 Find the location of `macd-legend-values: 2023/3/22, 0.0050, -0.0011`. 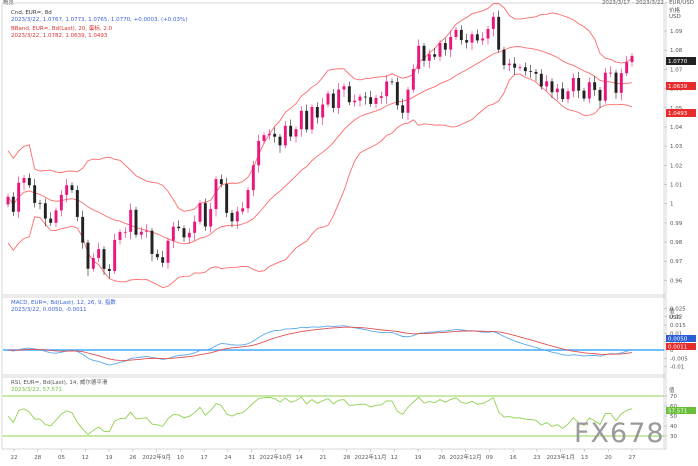

macd-legend-values: 2023/3/22, 0.0050, -0.0011 is located at coordinates (49, 310).